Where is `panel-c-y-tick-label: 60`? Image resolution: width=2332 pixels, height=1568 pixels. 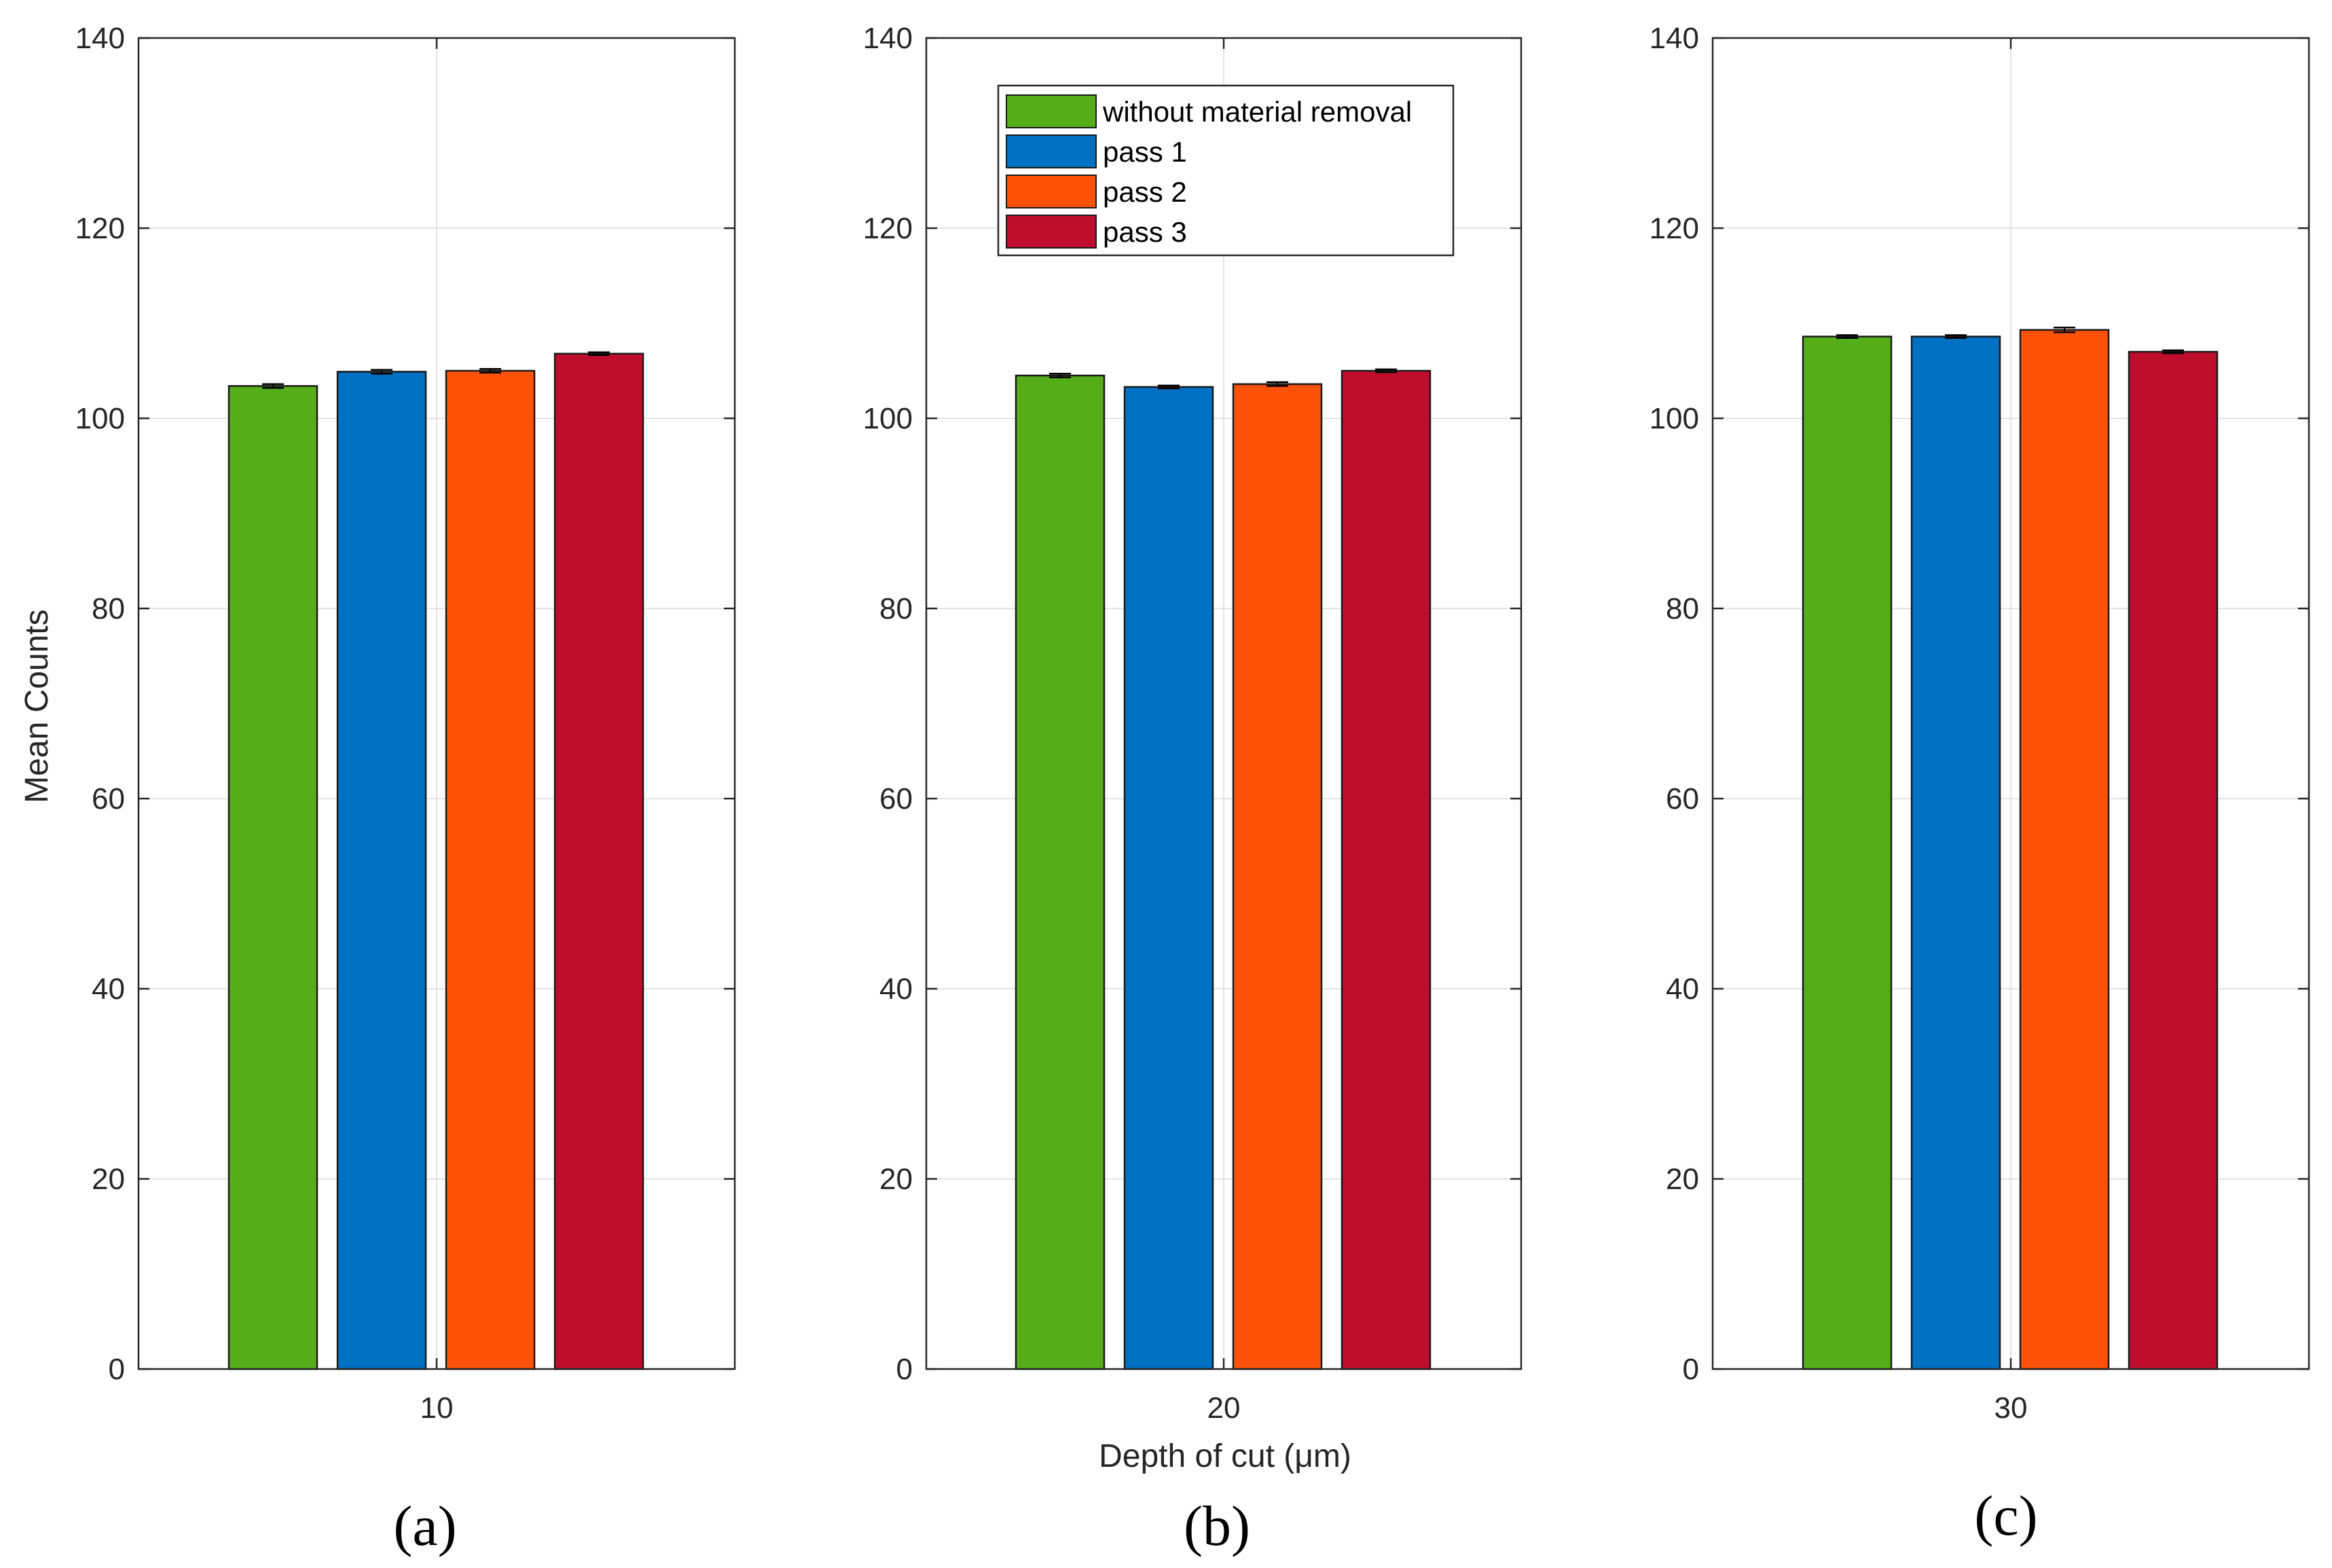
panel-c-y-tick-label: 60 is located at coordinates (1682, 799).